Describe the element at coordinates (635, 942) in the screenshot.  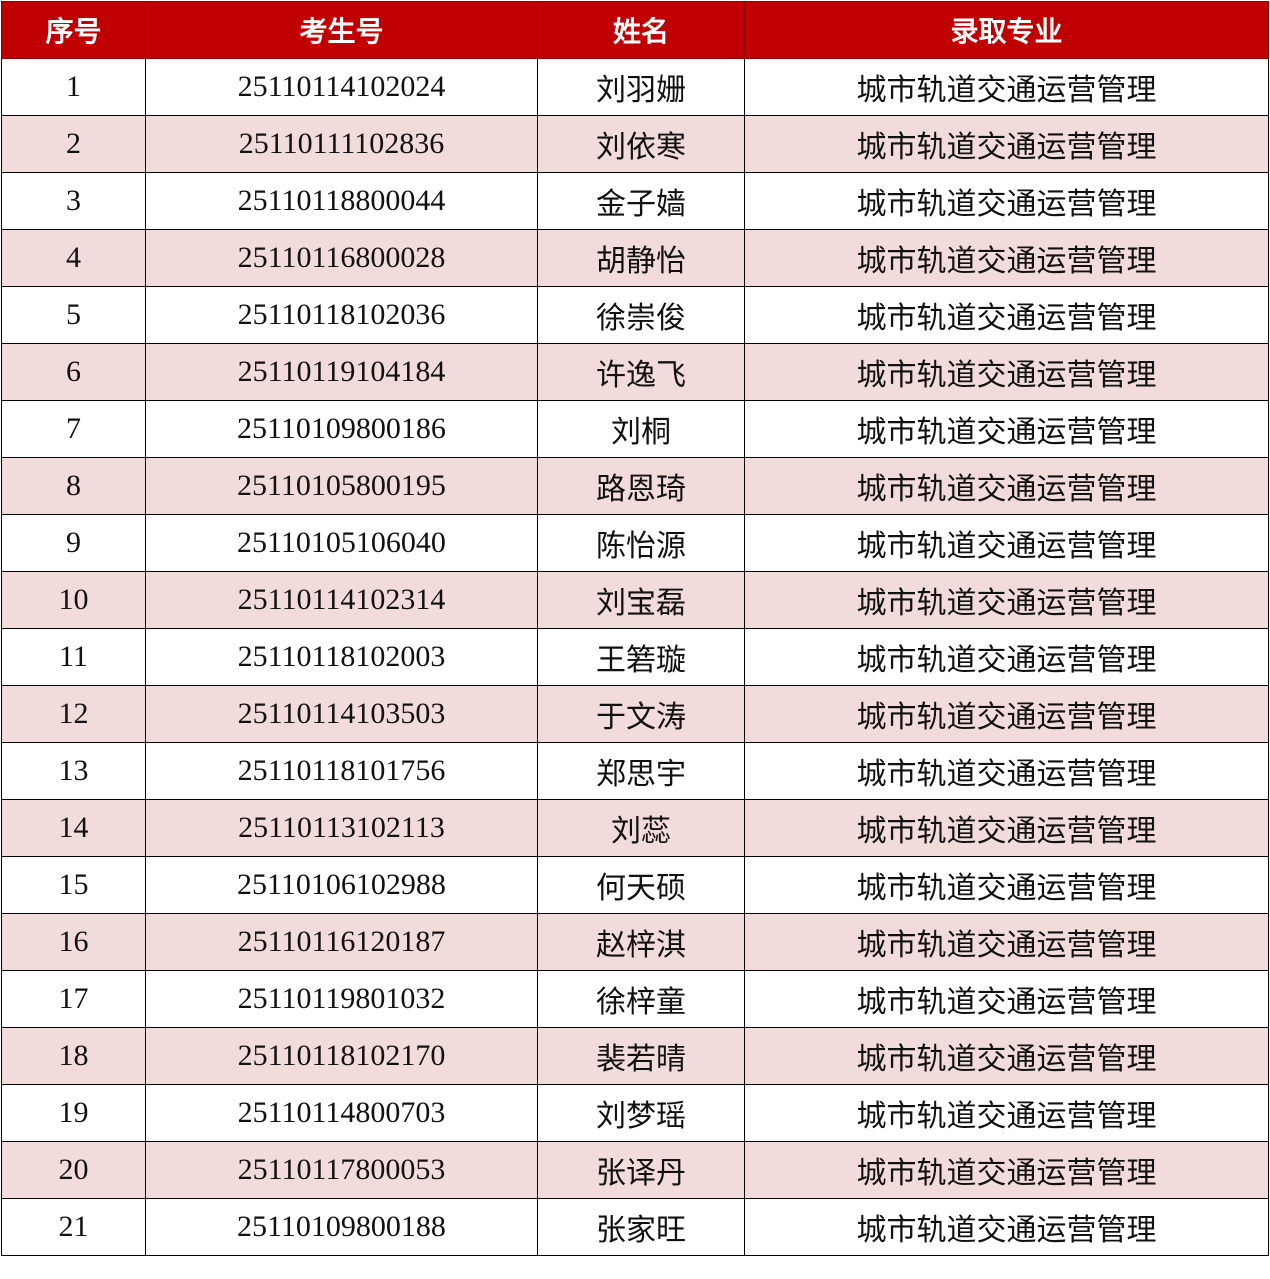
I see `table-row: 16 25110116120187 赵梓淇 城市轨道交通运营管理` at that location.